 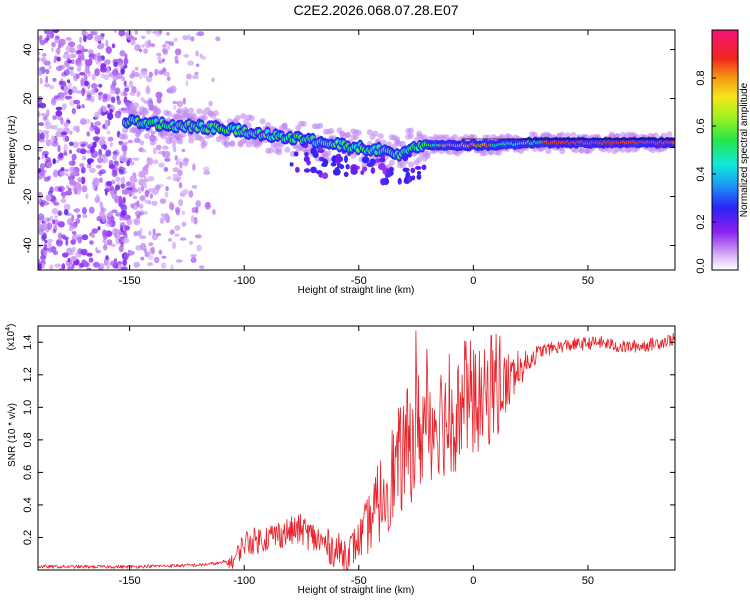 What do you see at coordinates (375, 10) in the screenshot?
I see `chart-title: C2E2.2026.068.07.28.E07` at bounding box center [375, 10].